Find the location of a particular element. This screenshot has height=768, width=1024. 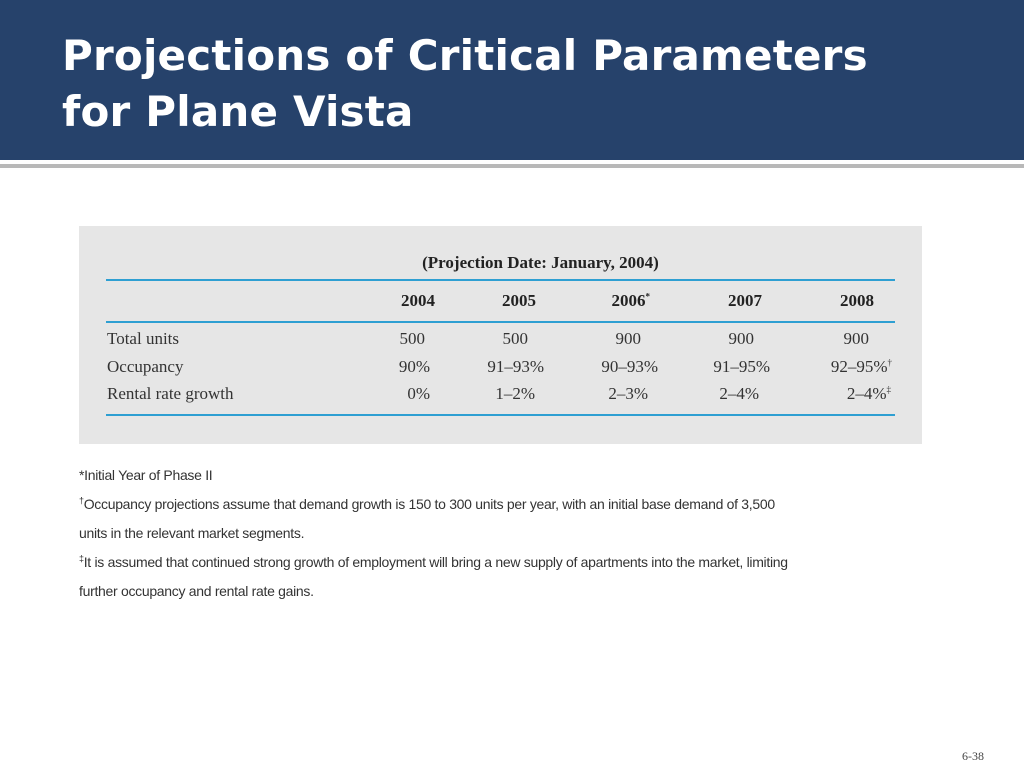

footnote-employment-cont: further occupancy and rental rate gains. is located at coordinates (196, 591).